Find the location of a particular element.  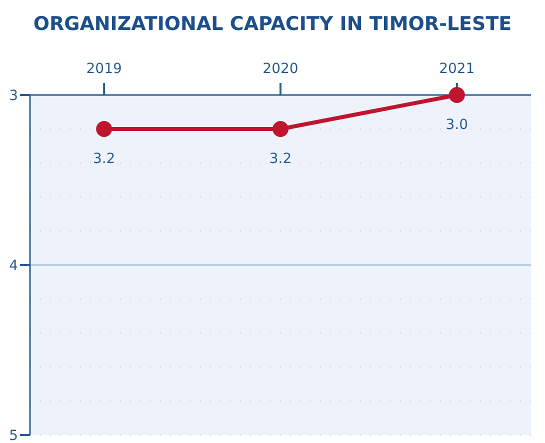

y-tick-label: 5 is located at coordinates (13, 435).